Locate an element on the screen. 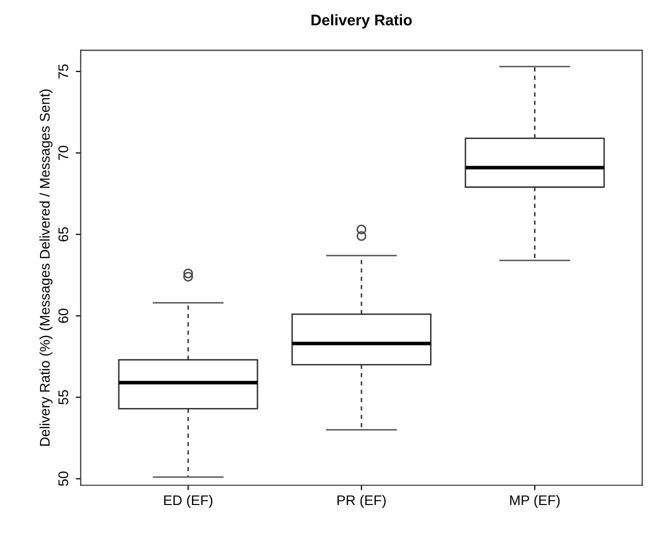 The image size is (656, 535). y-axis-title: Delivery Ratio (%) (Messages Delivered / Messages Sent) is located at coordinates (46, 268).